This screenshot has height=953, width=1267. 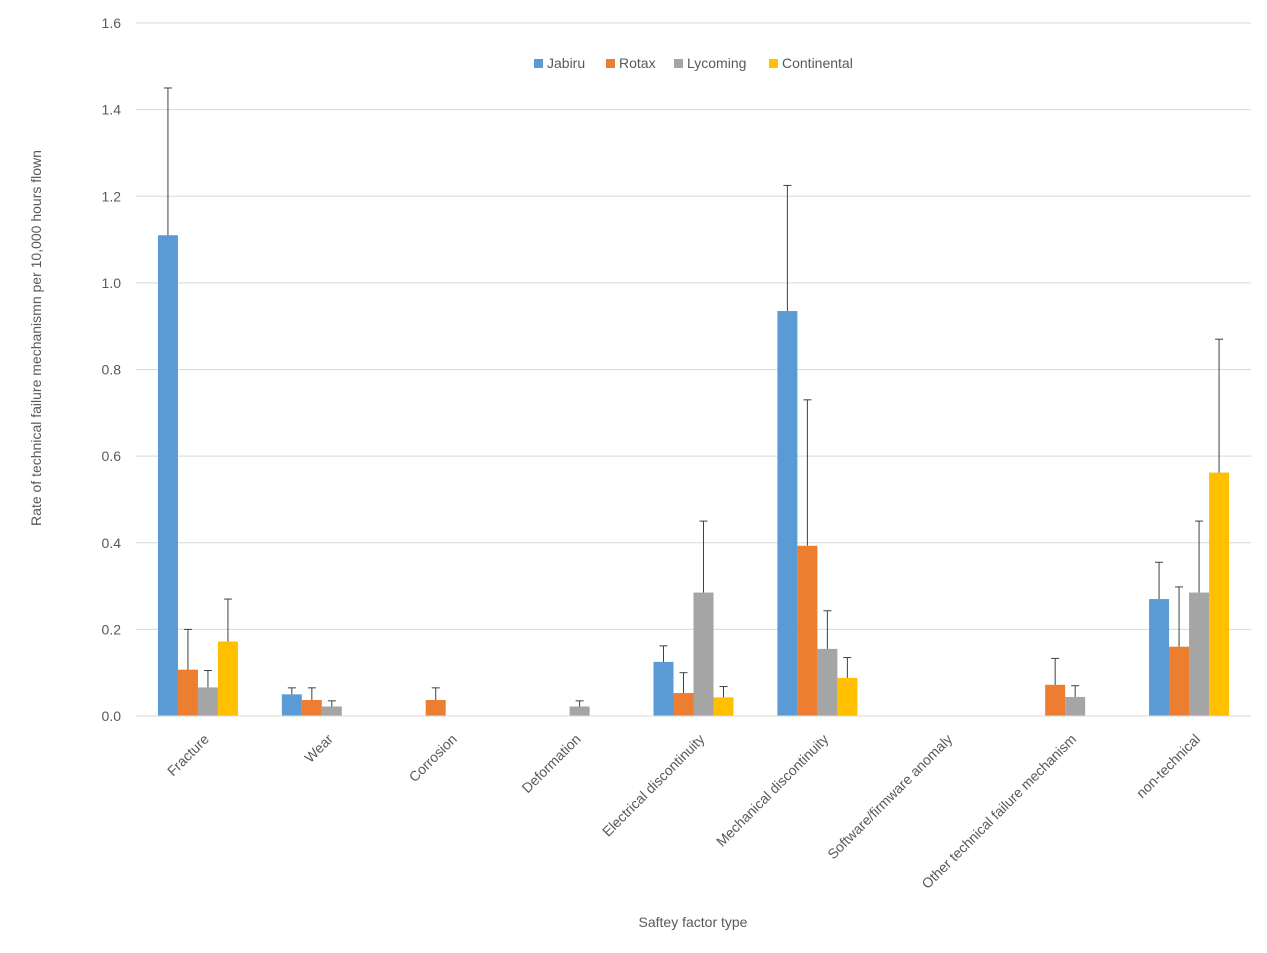 What do you see at coordinates (653, 785) in the screenshot?
I see `x-tick-label: Electrical discontinuity` at bounding box center [653, 785].